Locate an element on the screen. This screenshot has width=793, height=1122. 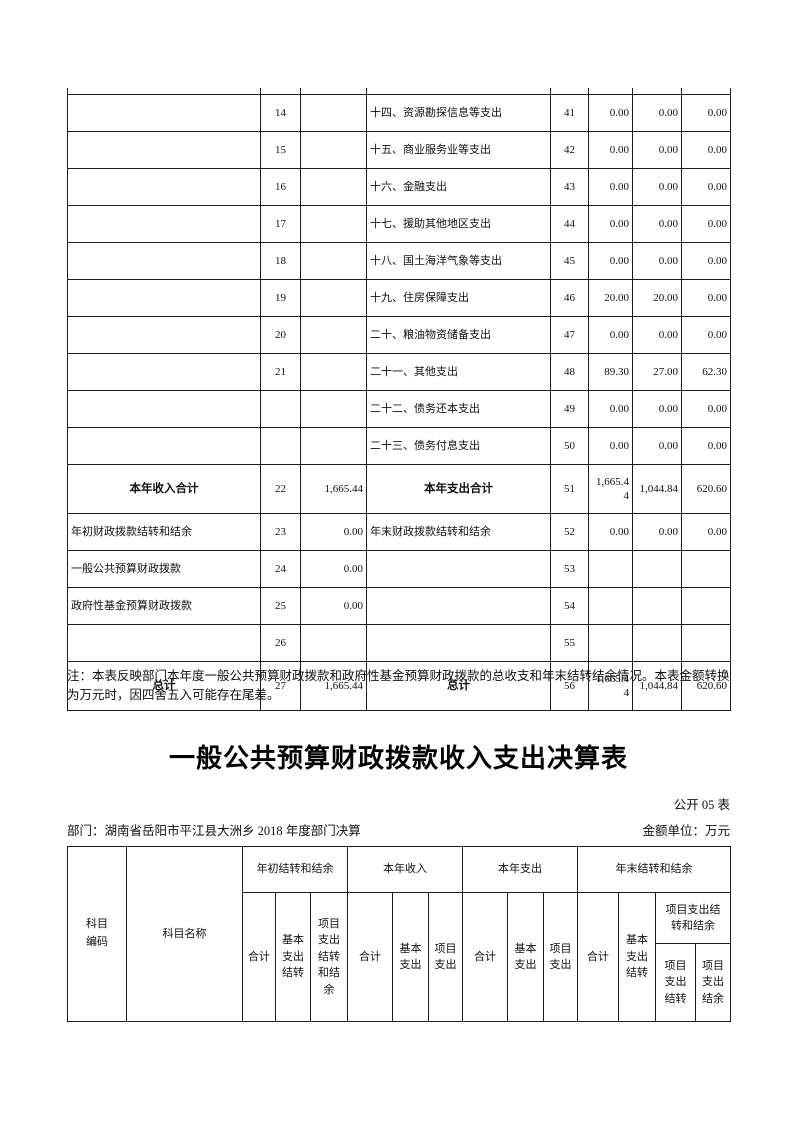
cell-income-line: 21 is located at coordinates (280, 372).